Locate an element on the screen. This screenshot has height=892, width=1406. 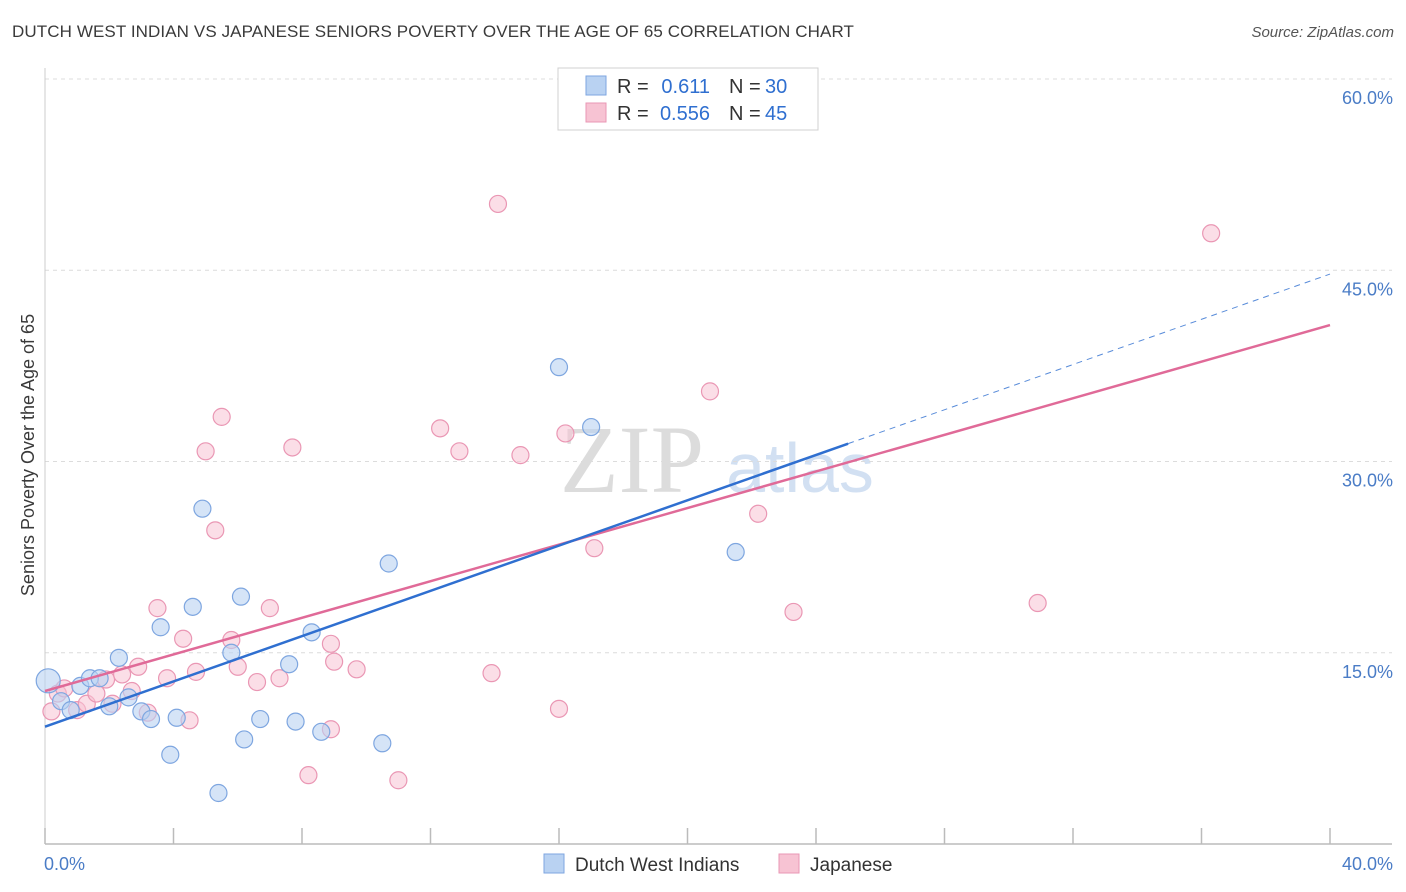
legend-swatch-pink is located at coordinates (596, 112).